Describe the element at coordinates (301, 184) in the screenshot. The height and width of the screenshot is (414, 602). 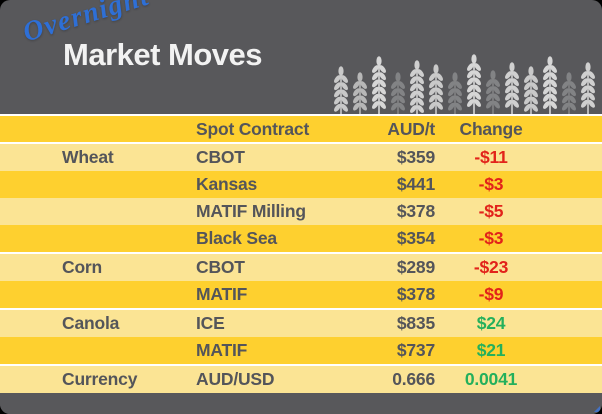
I see `table-row: Kansas $441 -$3` at that location.